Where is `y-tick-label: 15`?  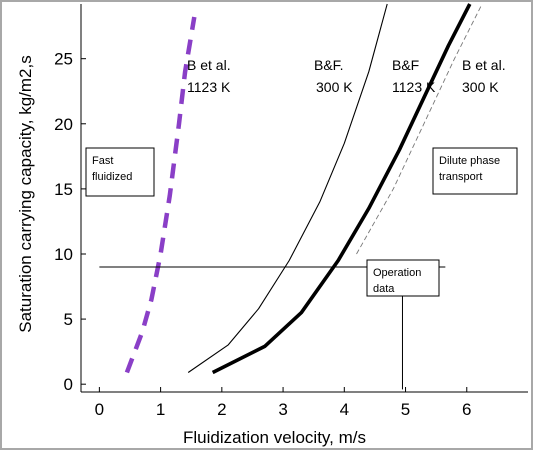 y-tick-label: 15 is located at coordinates (63, 189).